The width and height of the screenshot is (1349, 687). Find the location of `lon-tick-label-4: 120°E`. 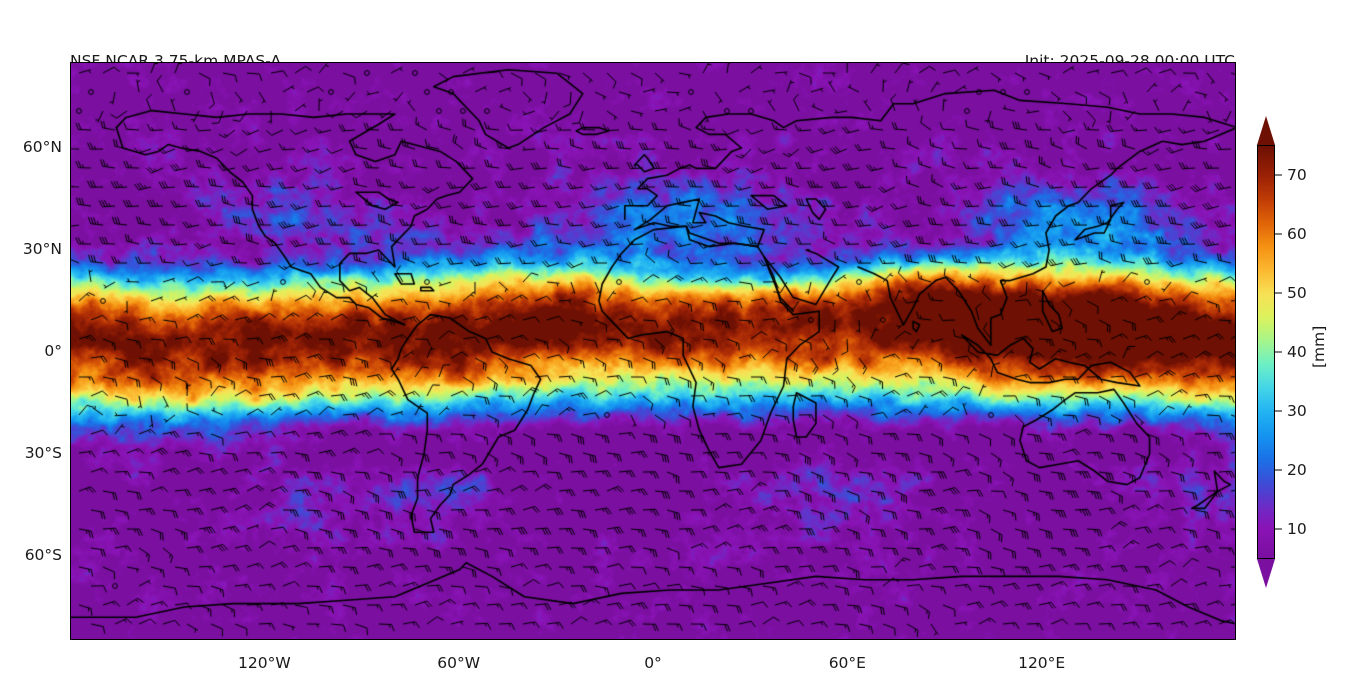

lon-tick-label-4: 120°E is located at coordinates (1042, 663).